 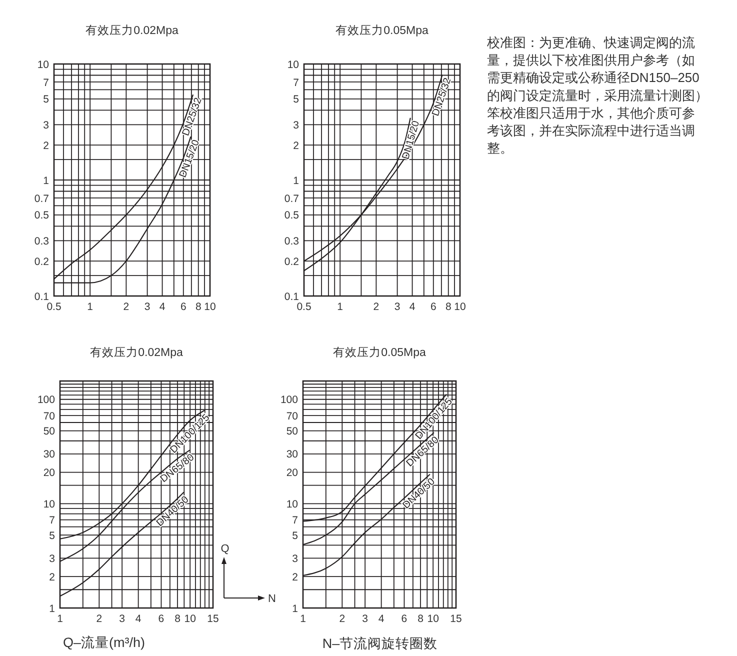 What do you see at coordinates (104, 642) in the screenshot?
I see `annotation: Q–流量(m³/h)` at bounding box center [104, 642].